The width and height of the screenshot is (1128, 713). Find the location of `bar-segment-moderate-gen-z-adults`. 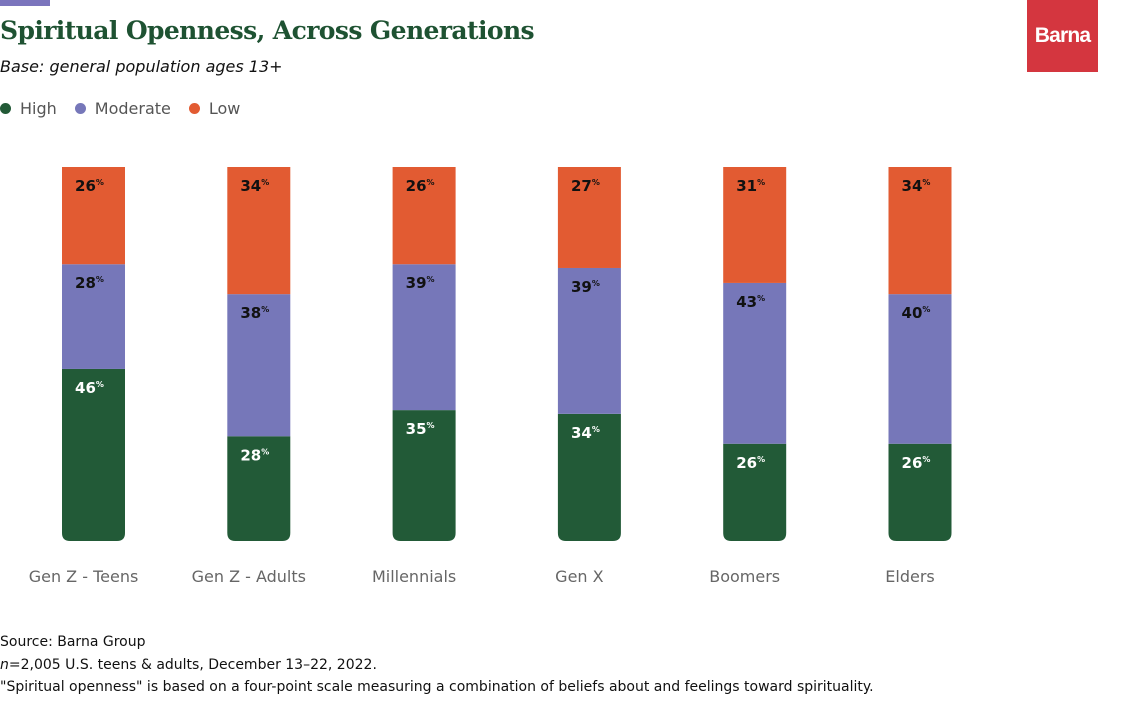

bar-segment-moderate-gen-z-adults is located at coordinates (259, 365).